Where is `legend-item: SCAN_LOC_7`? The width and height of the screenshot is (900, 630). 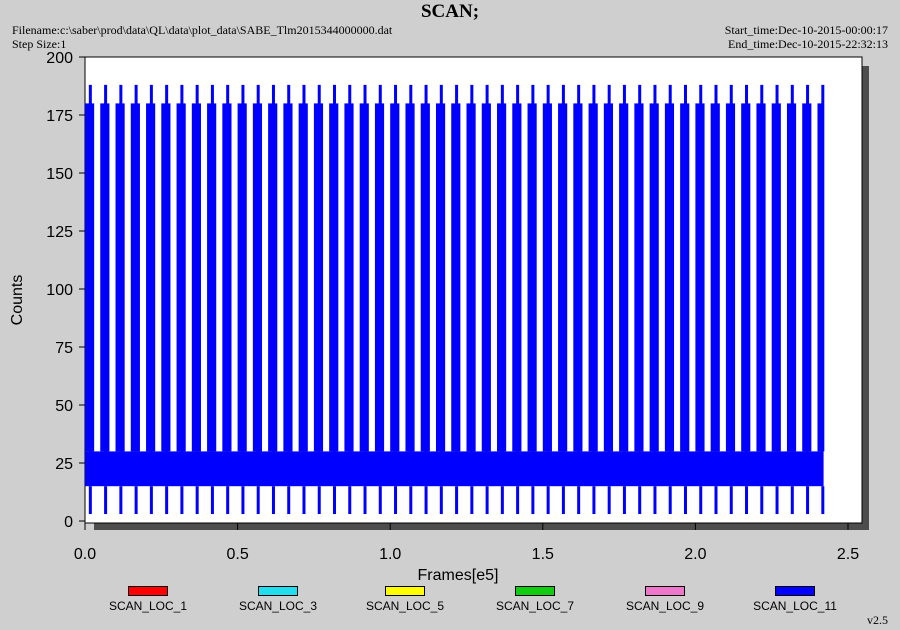 legend-item: SCAN_LOC_7 is located at coordinates (535, 599).